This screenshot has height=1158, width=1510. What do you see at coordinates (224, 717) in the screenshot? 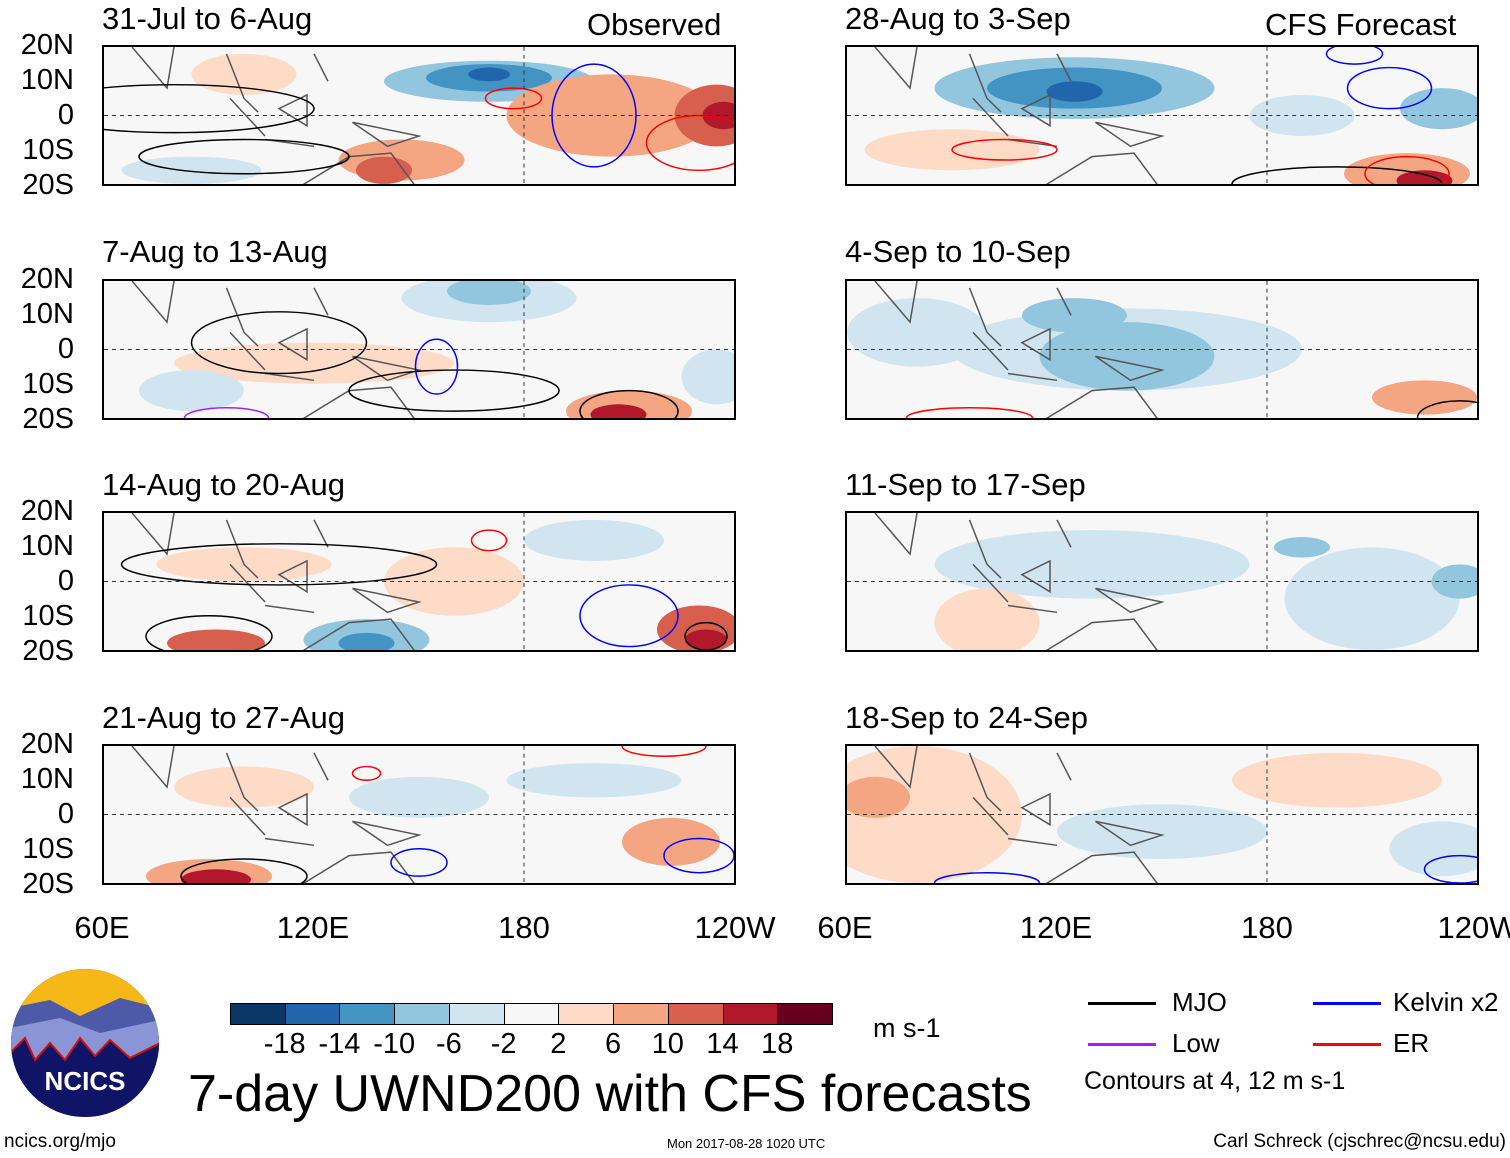
I see `panel-title: 21-Aug to 27-Aug` at bounding box center [224, 717].